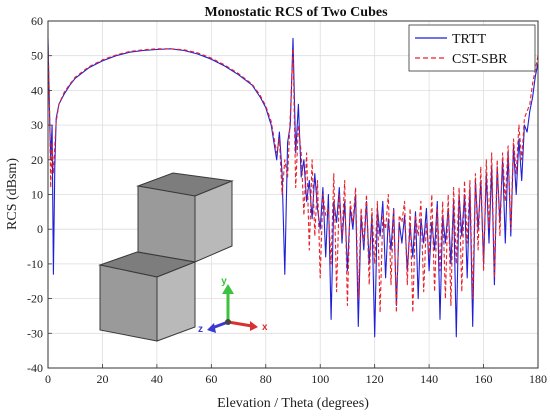  Describe the element at coordinates (128, 303) in the screenshot. I see `lower-cube-front-face` at that location.